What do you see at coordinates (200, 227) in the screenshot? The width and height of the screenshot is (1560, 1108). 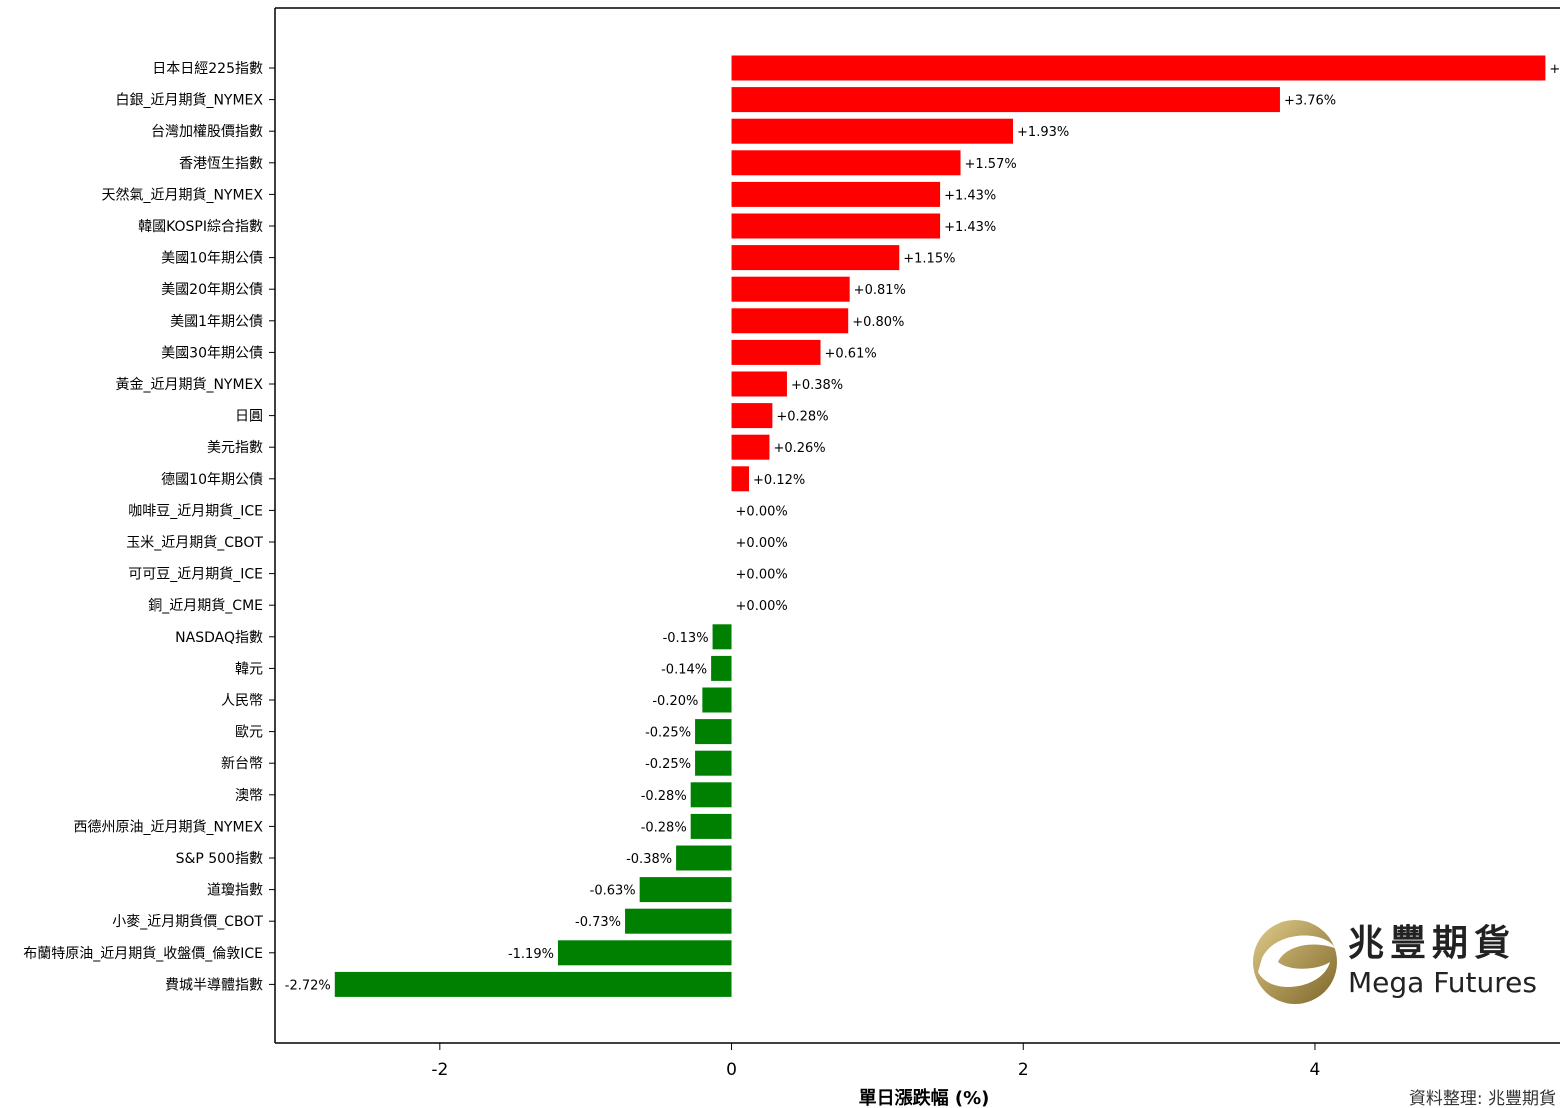 I see `category-label-5: 韓國KOSPI綜合指數` at bounding box center [200, 227].